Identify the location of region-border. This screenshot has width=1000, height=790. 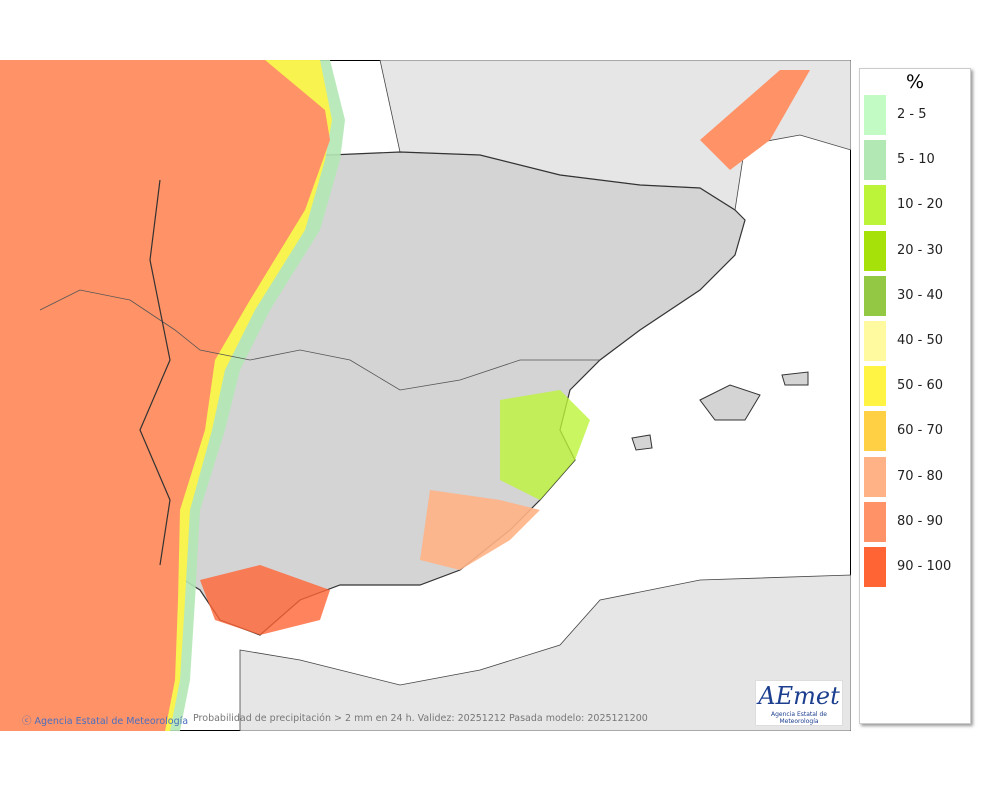
(319, 340).